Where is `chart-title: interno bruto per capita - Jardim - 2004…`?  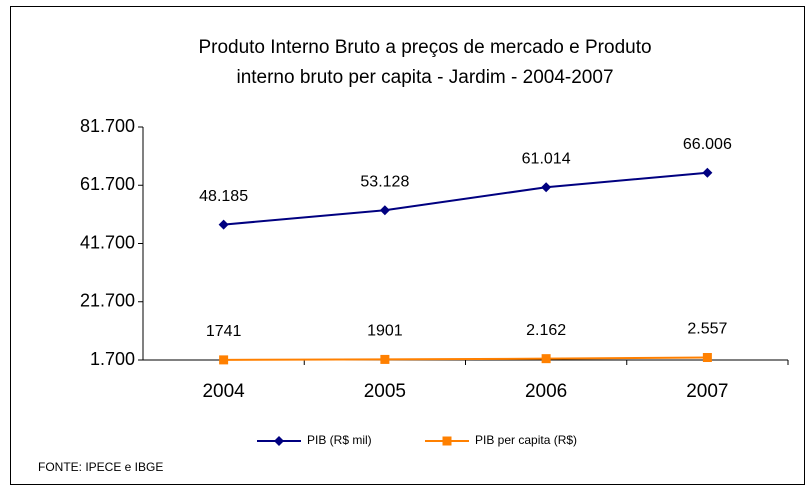
chart-title: interno bruto per capita - Jardim - 2004… is located at coordinates (424, 77).